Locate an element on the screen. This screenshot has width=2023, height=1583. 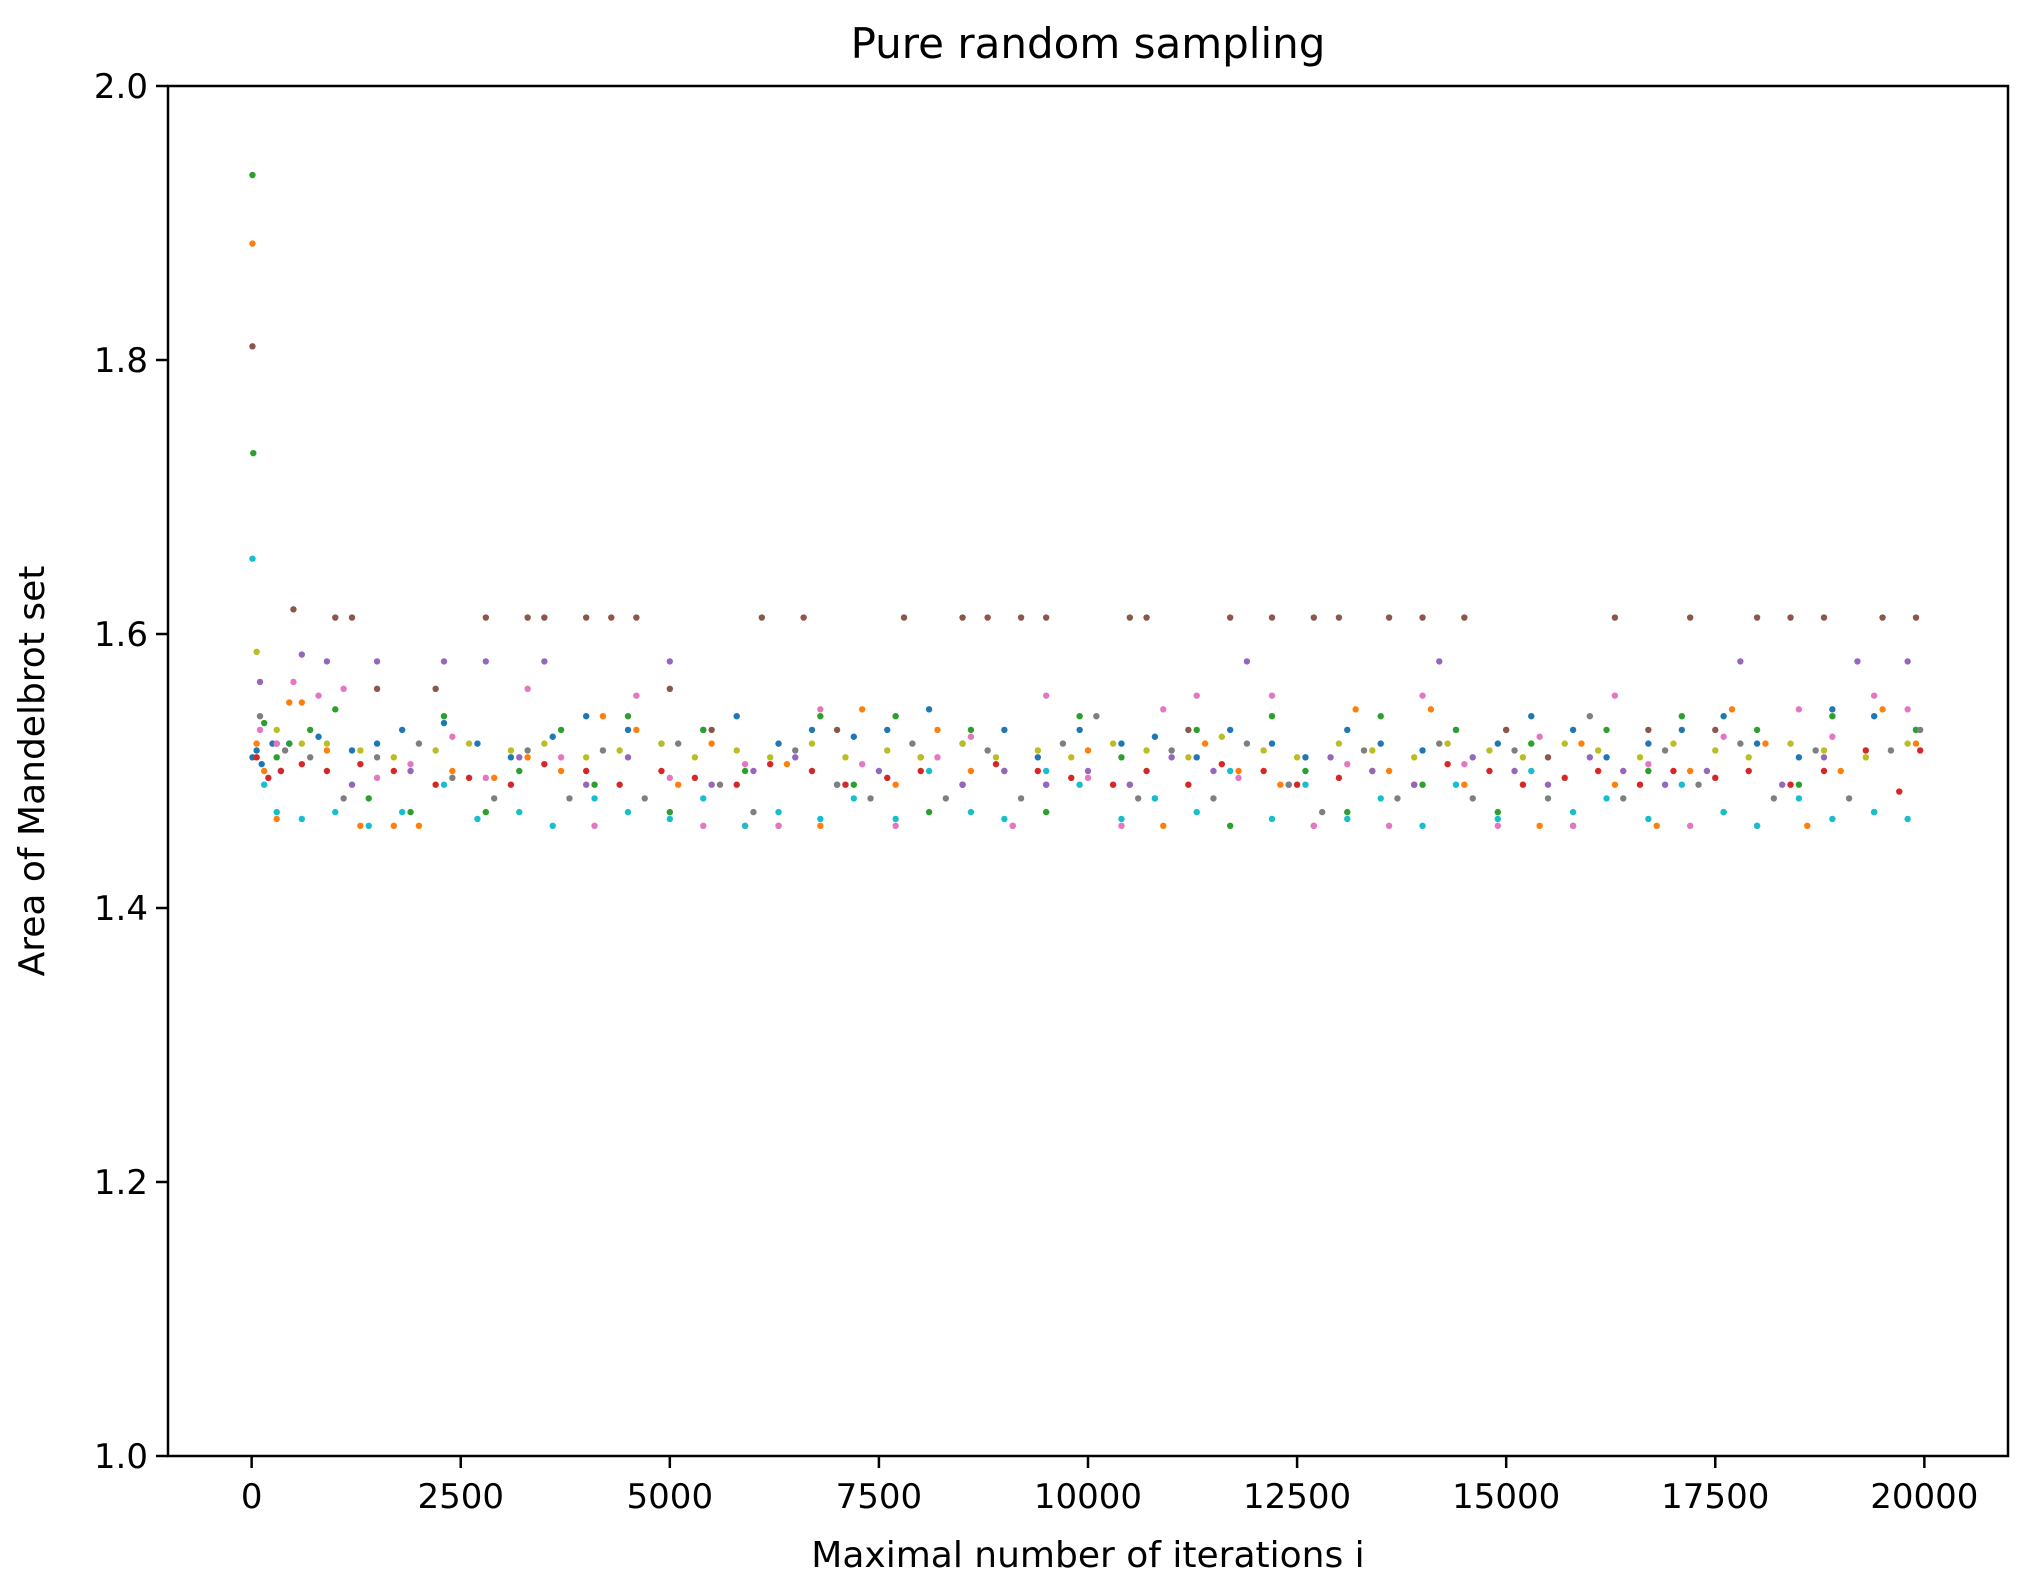
y-tick-label: 1.4 is located at coordinates (121, 909).